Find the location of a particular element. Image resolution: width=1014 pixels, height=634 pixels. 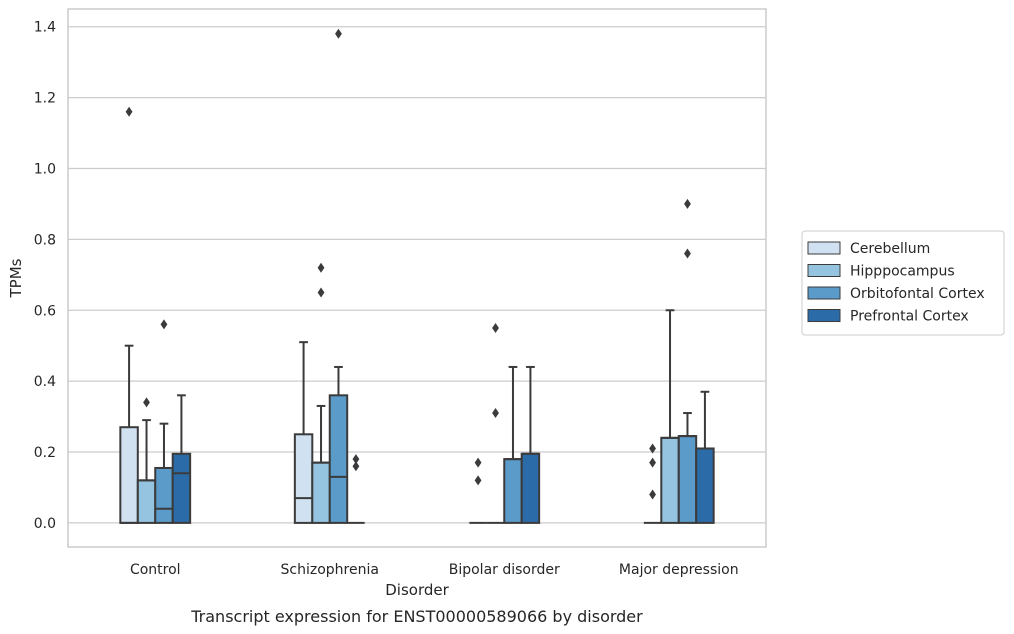

legend-label: Hipppocampus is located at coordinates (902, 272).